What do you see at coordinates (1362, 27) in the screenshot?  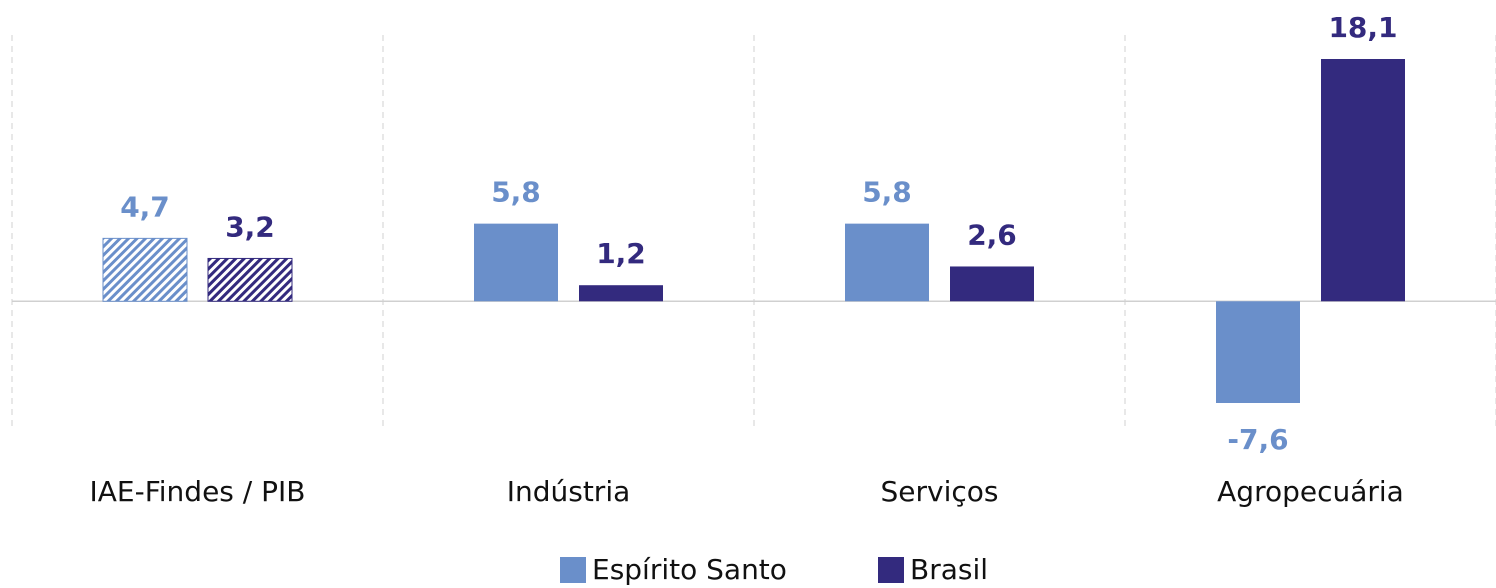 I see `data-label: 18,1` at bounding box center [1362, 27].